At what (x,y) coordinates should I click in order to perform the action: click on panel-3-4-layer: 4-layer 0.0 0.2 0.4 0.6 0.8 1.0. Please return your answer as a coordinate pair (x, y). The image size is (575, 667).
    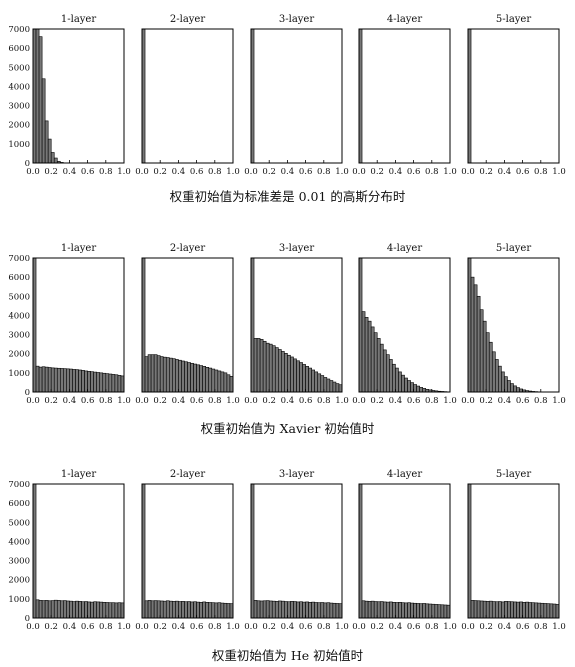
    Looking at the image, I should click on (404, 550).